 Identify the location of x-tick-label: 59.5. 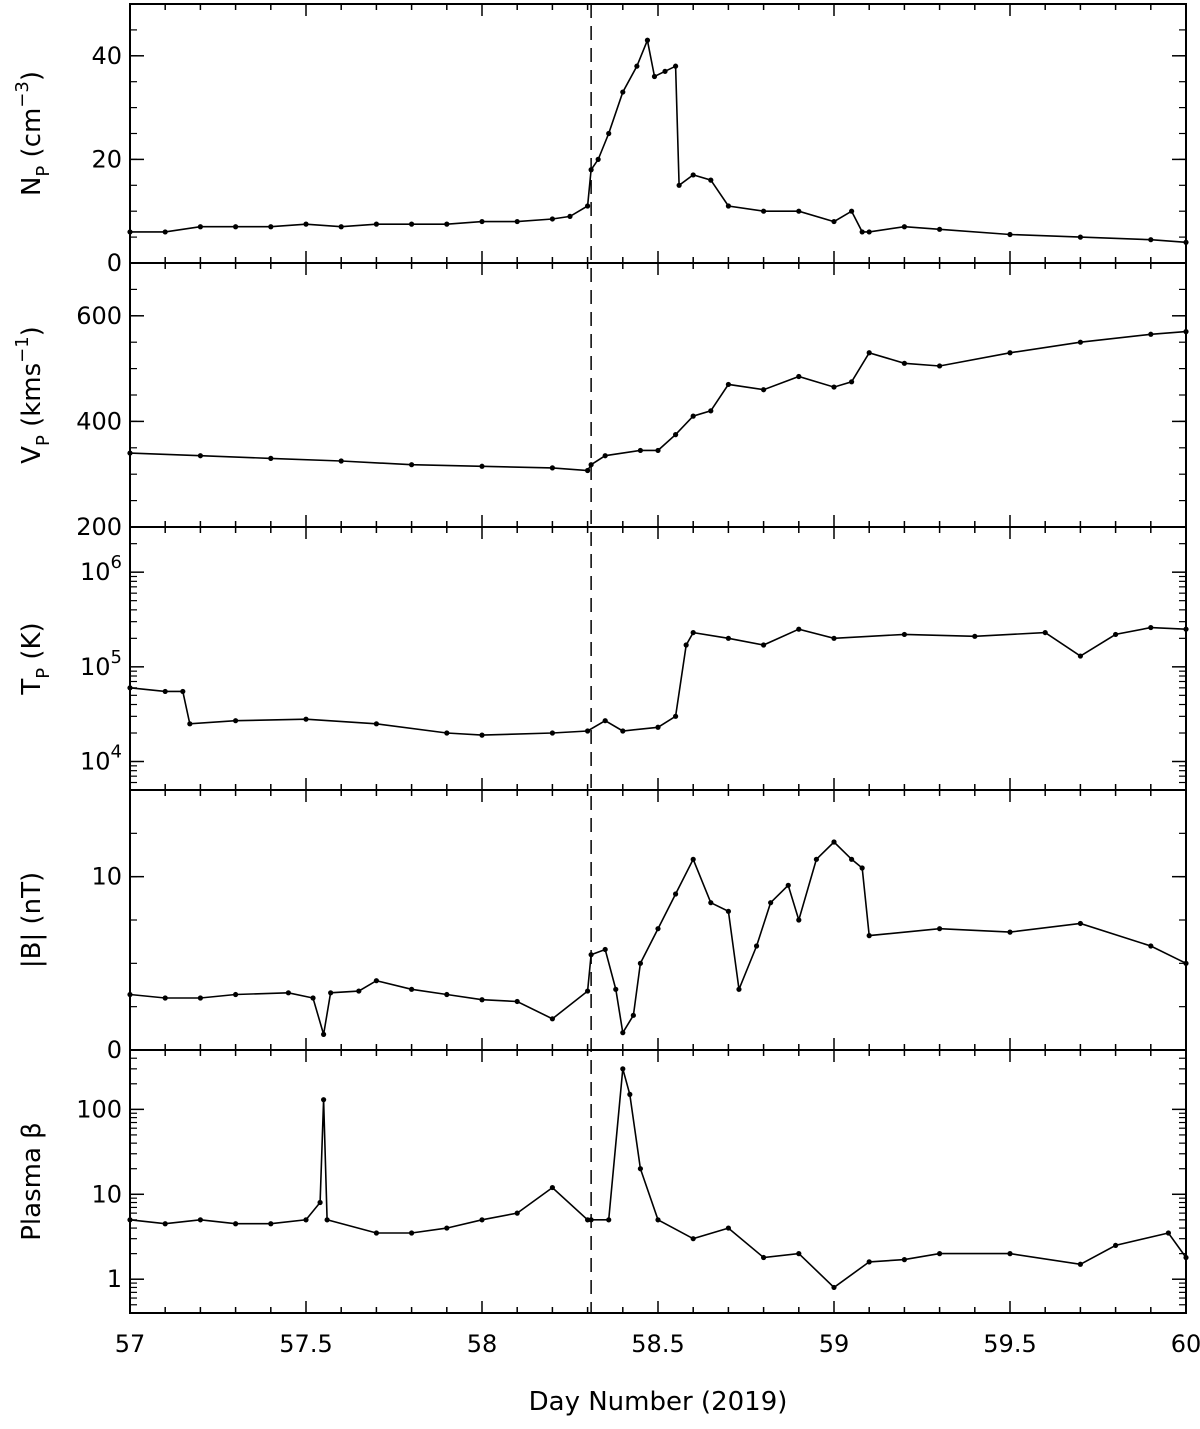
(1009, 1344).